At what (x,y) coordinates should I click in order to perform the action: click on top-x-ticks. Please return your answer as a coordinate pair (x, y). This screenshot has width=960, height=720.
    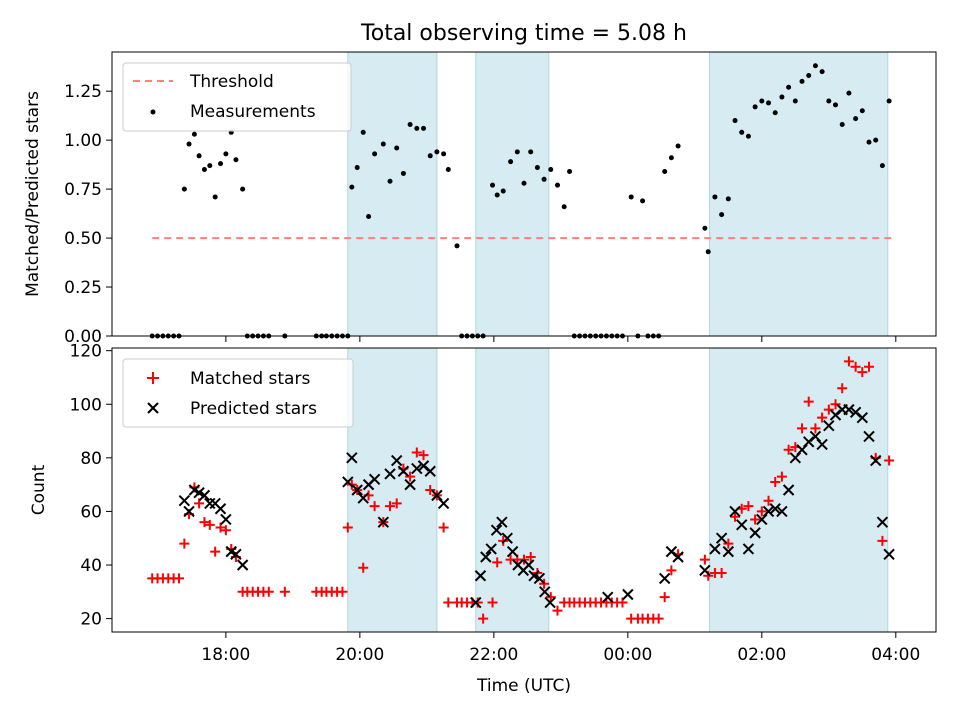
    Looking at the image, I should click on (561, 339).